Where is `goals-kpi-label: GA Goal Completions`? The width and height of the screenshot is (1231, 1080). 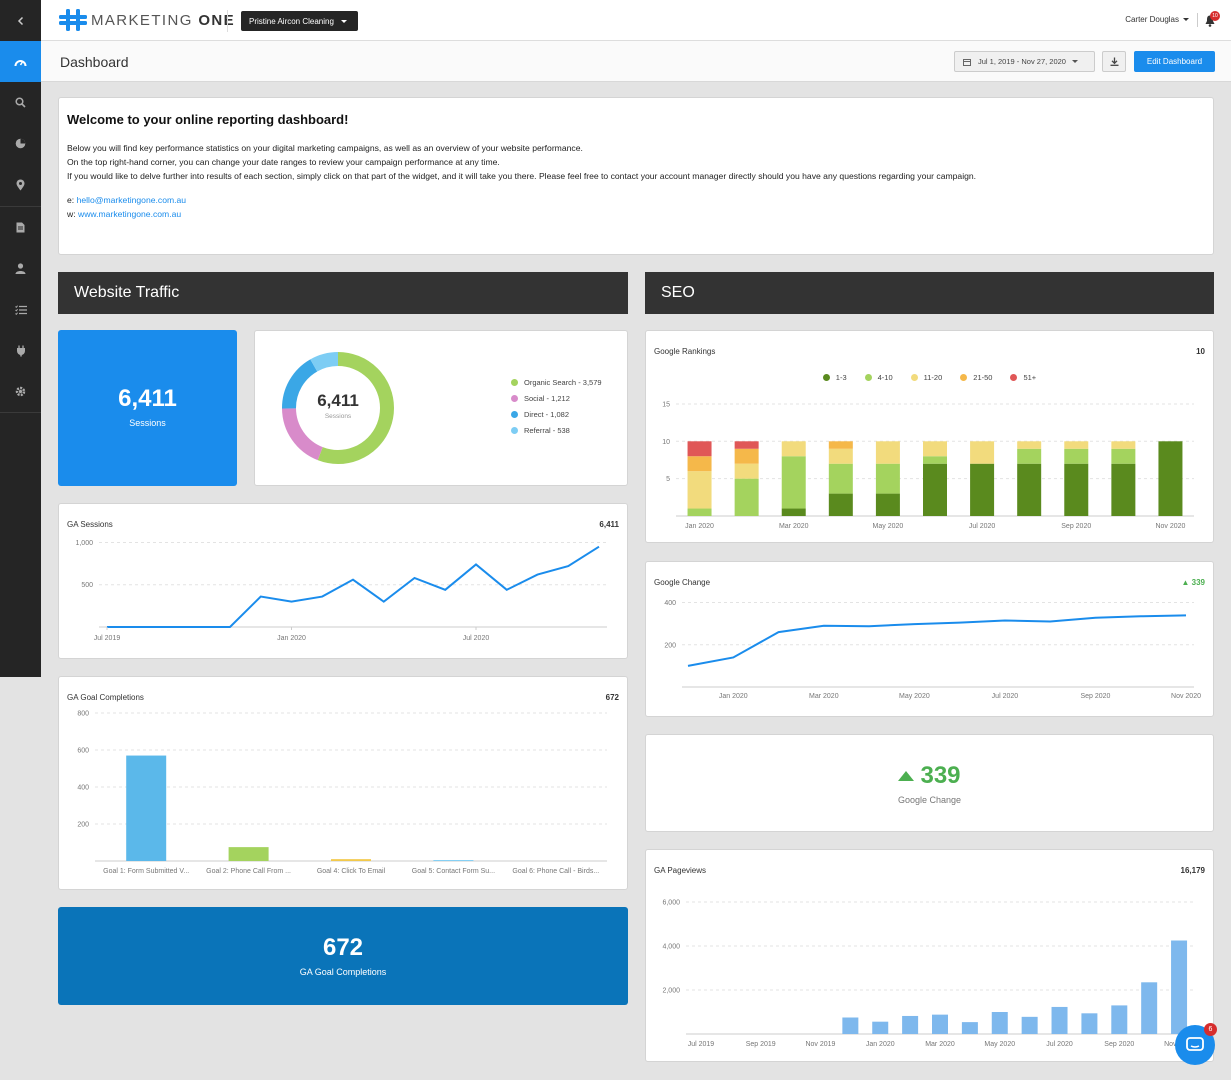 goals-kpi-label: GA Goal Completions is located at coordinates (343, 972).